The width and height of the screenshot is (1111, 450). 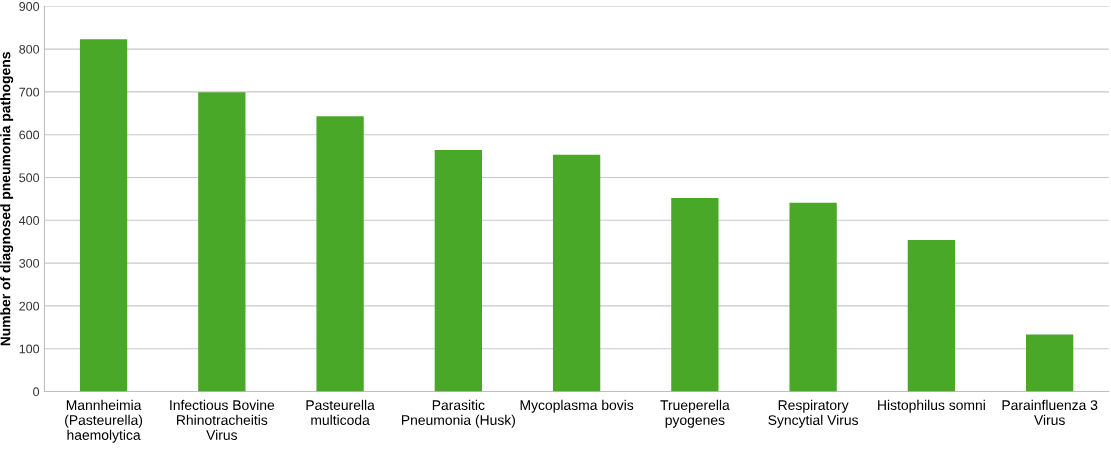 What do you see at coordinates (29, 349) in the screenshot?
I see `y-tick-label: 100` at bounding box center [29, 349].